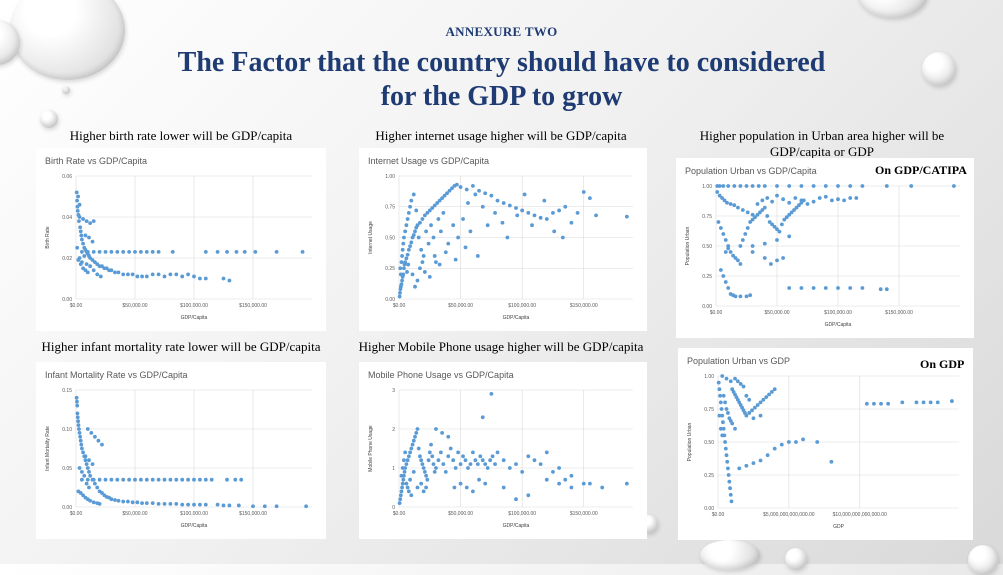  Describe the element at coordinates (134, 306) in the screenshot. I see `x-tick-label: $50,000.00` at that location.